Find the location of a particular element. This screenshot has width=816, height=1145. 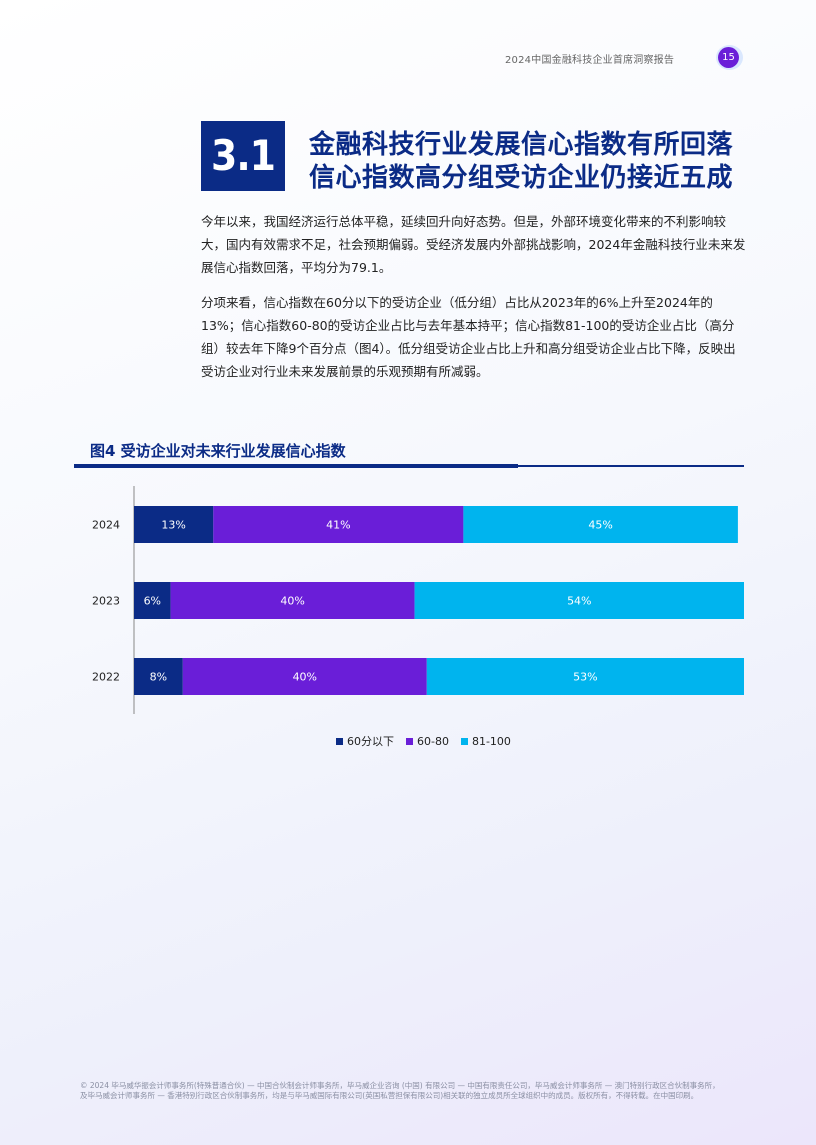

data-label: 54% is located at coordinates (579, 601).